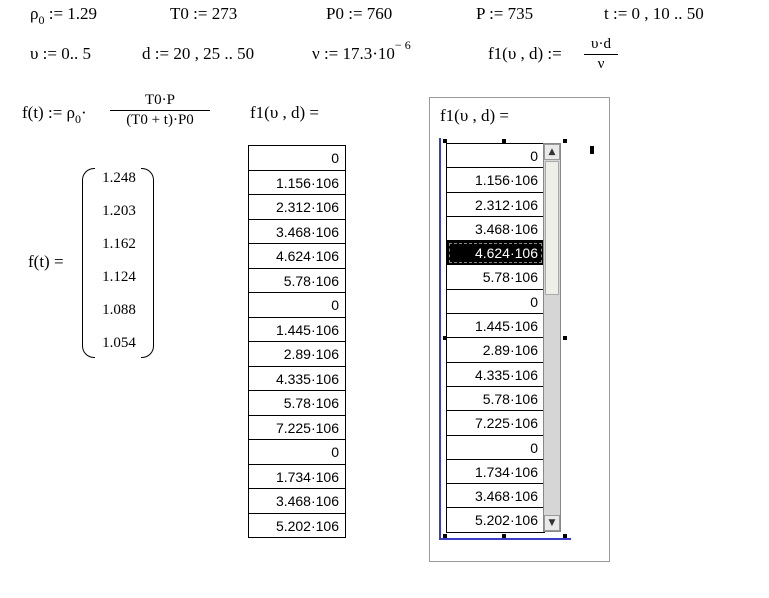  What do you see at coordinates (119, 343) in the screenshot?
I see `vector-value: 1.054` at bounding box center [119, 343].